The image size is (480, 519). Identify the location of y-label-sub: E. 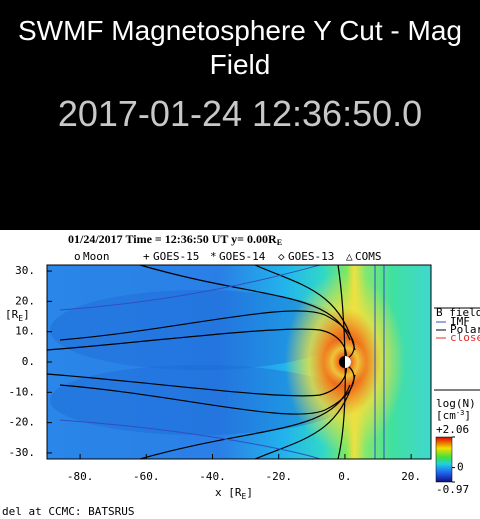
(20, 318).